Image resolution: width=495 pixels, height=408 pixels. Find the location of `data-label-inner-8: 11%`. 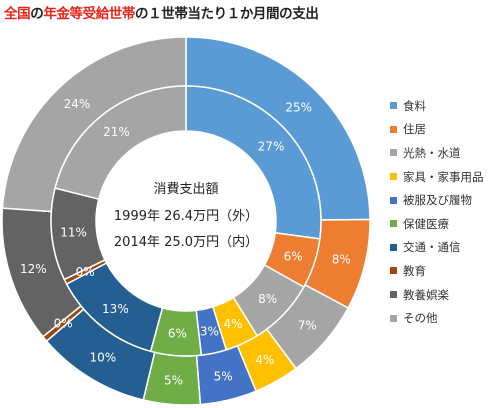

data-label-inner-8: 11% is located at coordinates (73, 232).